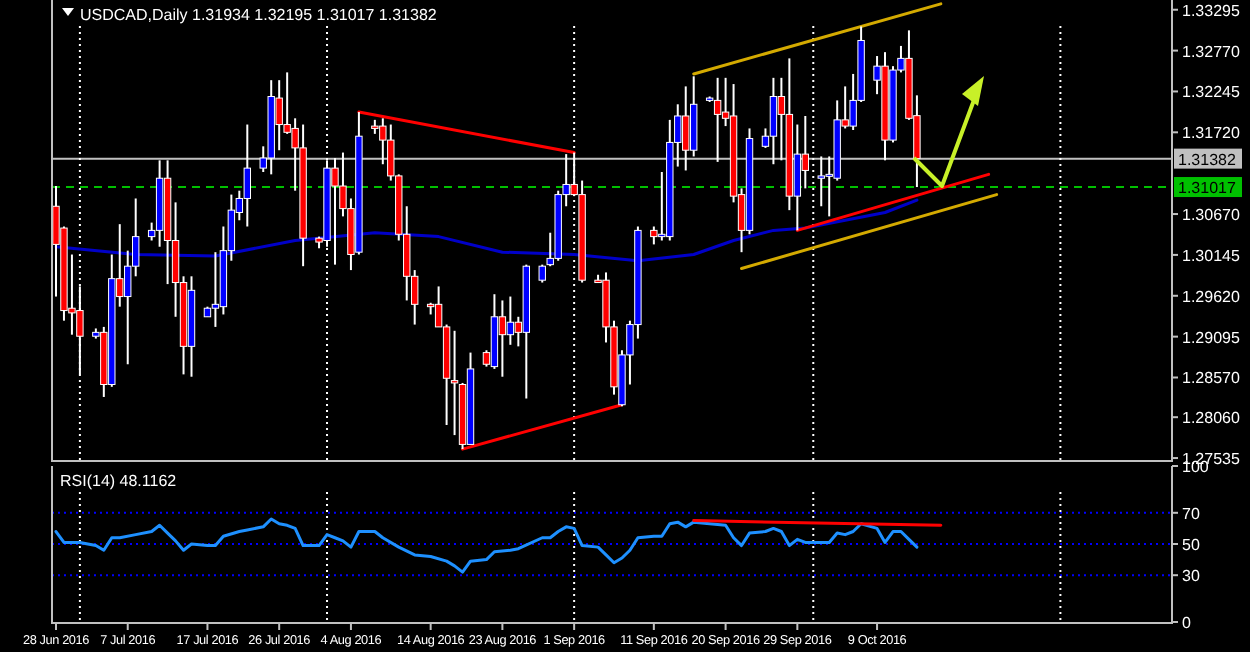 This screenshot has width=1250, height=652. I want to click on y-tick-label: 1.32770, so click(1211, 51).